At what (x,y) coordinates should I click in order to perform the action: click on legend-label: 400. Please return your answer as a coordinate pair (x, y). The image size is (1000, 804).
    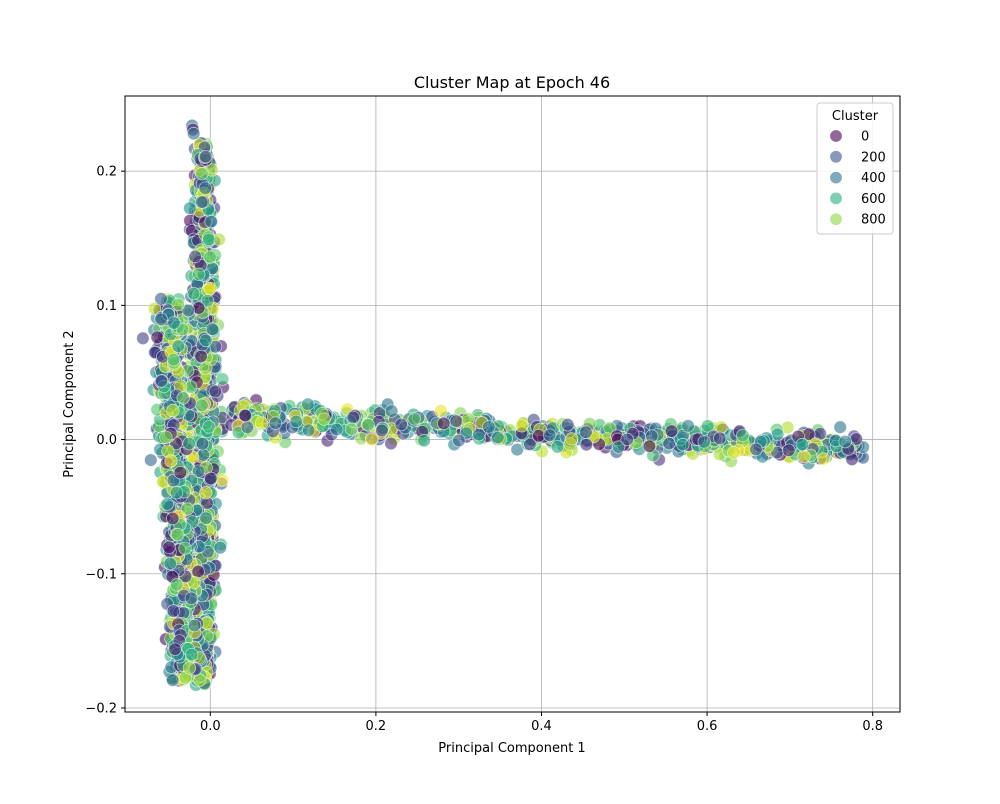
    Looking at the image, I should click on (873, 178).